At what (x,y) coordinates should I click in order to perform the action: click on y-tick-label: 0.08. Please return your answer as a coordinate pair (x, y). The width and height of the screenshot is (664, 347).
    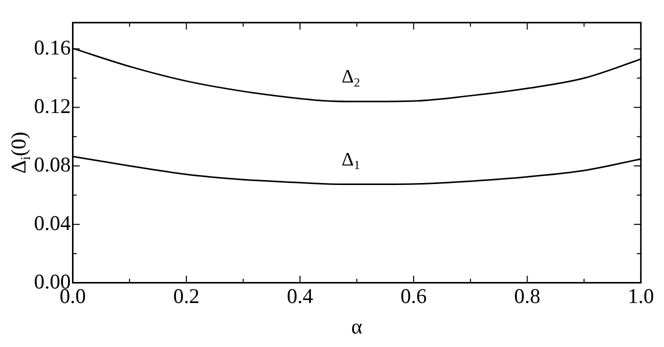
    Looking at the image, I should click on (52, 164).